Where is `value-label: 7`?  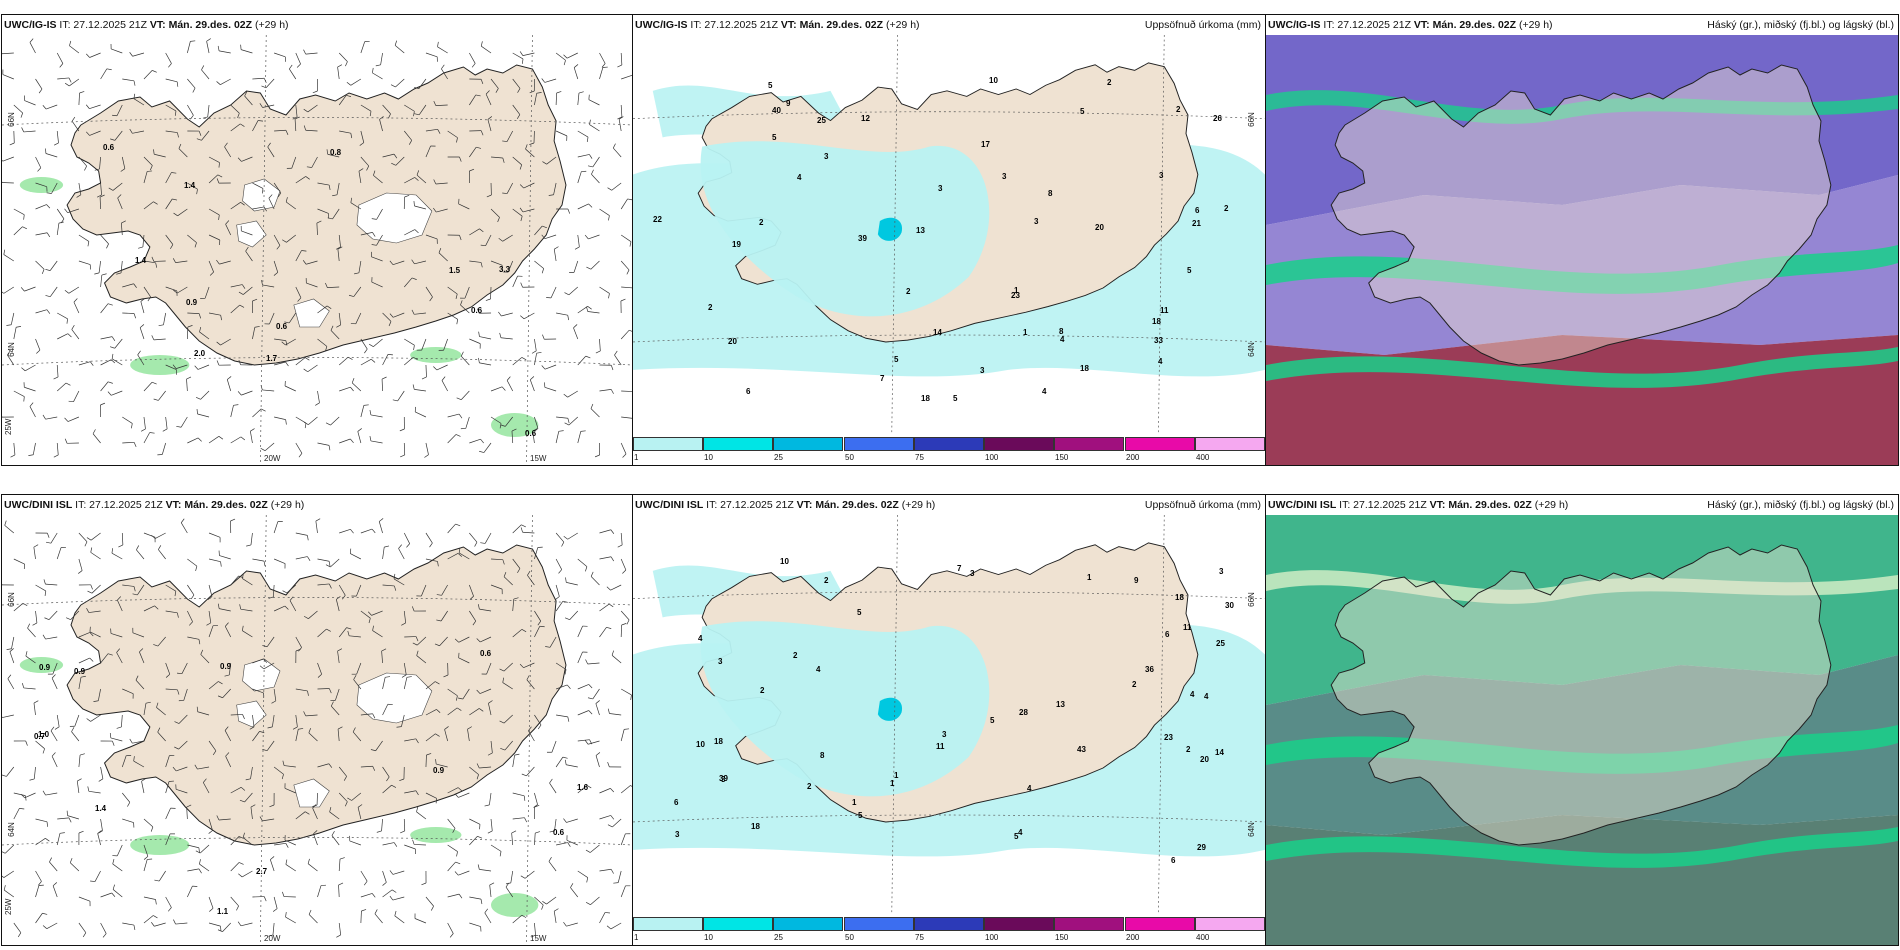 value-label: 7 is located at coordinates (959, 568).